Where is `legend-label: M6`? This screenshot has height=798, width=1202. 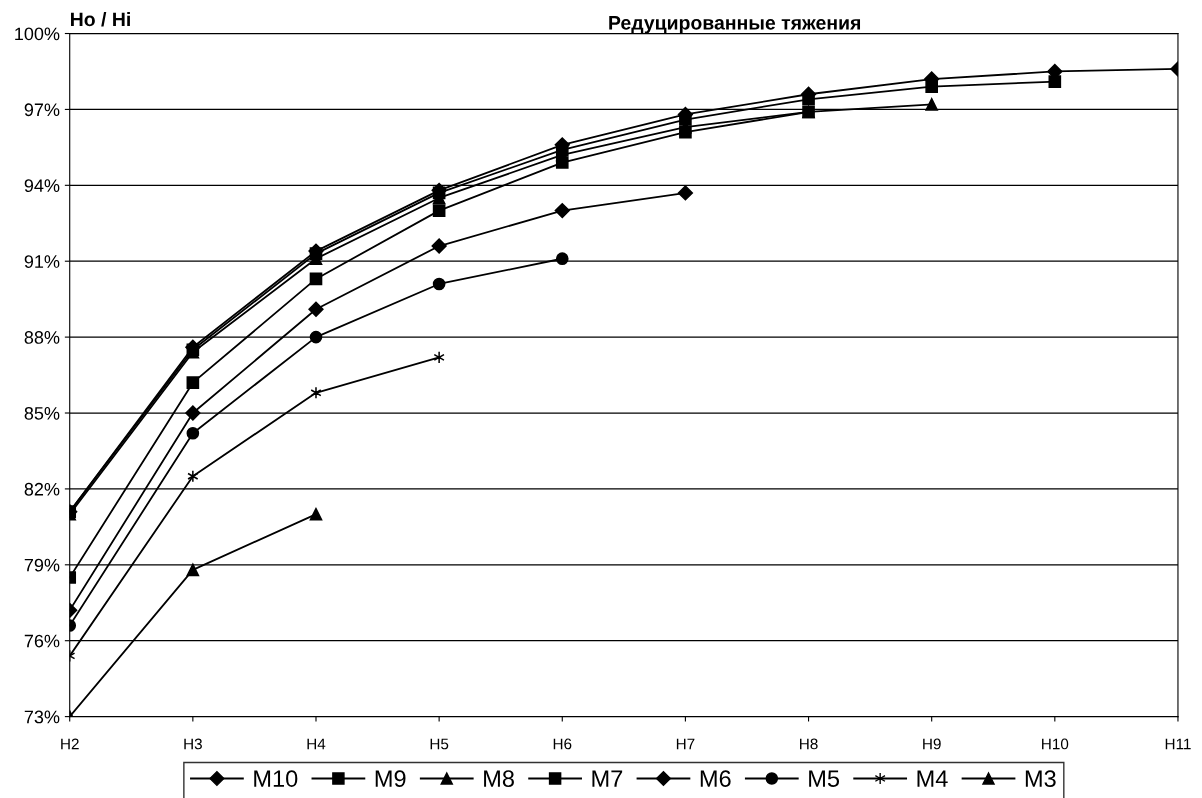
legend-label: M6 is located at coordinates (715, 778).